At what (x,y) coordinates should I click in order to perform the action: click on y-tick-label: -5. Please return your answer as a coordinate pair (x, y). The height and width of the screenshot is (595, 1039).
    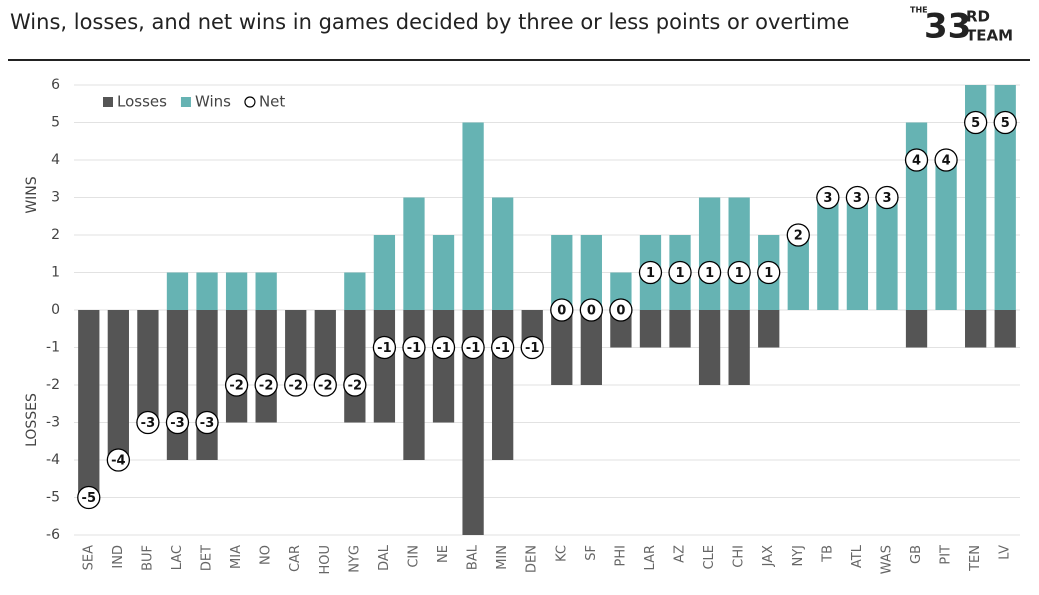
    Looking at the image, I should click on (53, 498).